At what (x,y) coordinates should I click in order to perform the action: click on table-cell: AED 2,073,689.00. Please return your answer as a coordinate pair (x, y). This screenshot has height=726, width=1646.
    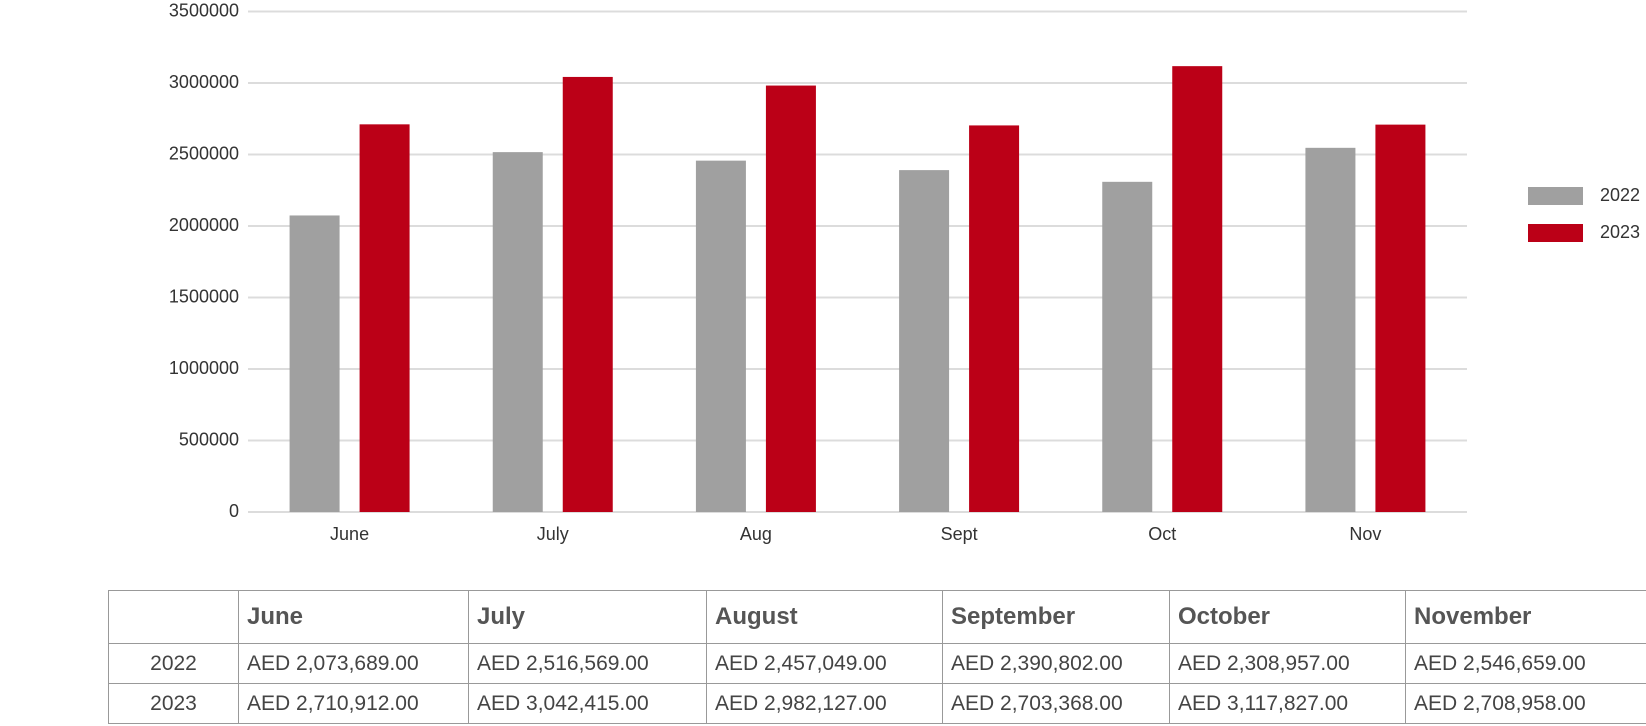
    Looking at the image, I should click on (353, 663).